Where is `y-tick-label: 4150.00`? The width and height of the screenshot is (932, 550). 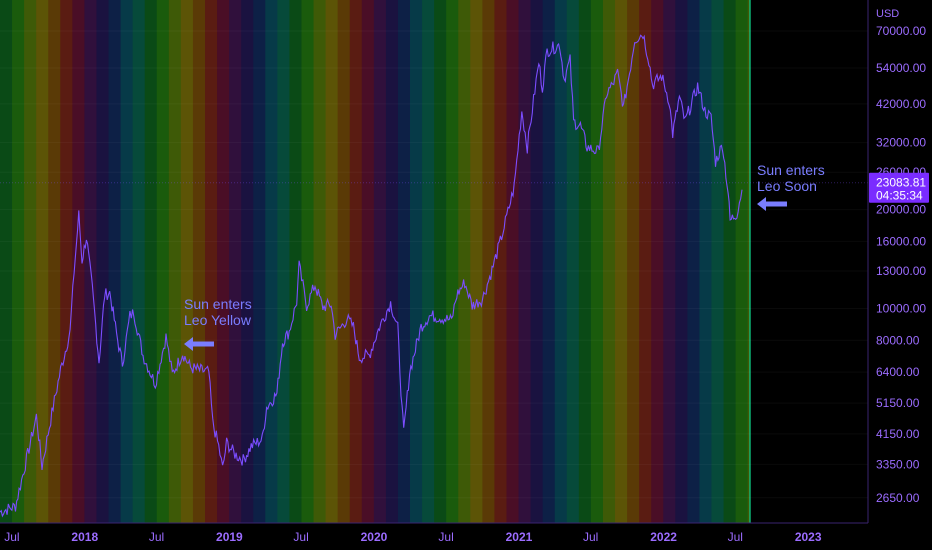 y-tick-label: 4150.00 is located at coordinates (898, 434).